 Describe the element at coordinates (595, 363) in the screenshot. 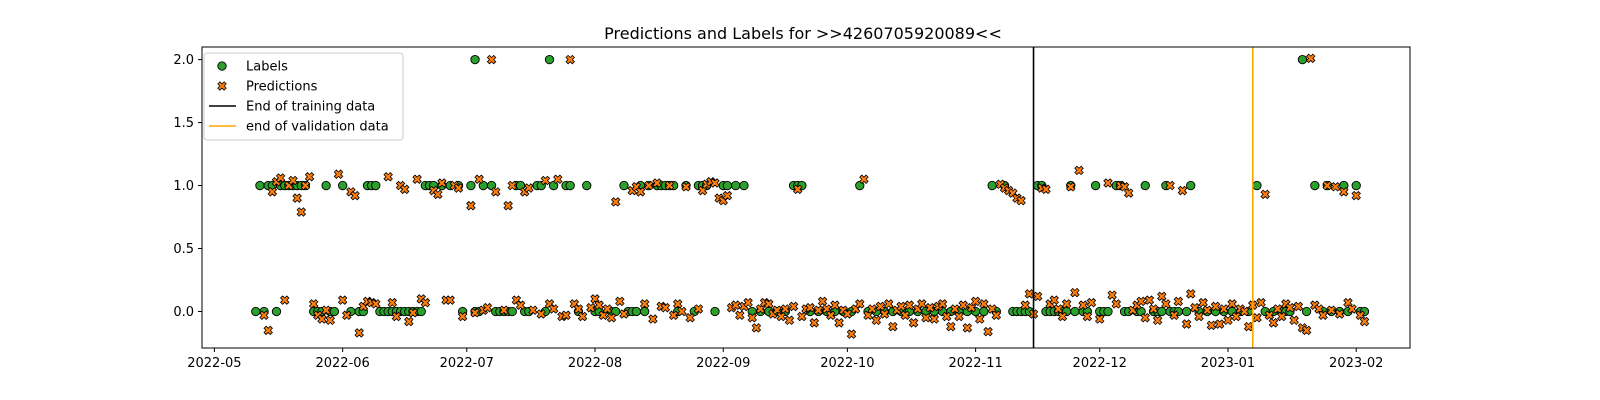

I see `x-tick-label: 2022-08` at that location.